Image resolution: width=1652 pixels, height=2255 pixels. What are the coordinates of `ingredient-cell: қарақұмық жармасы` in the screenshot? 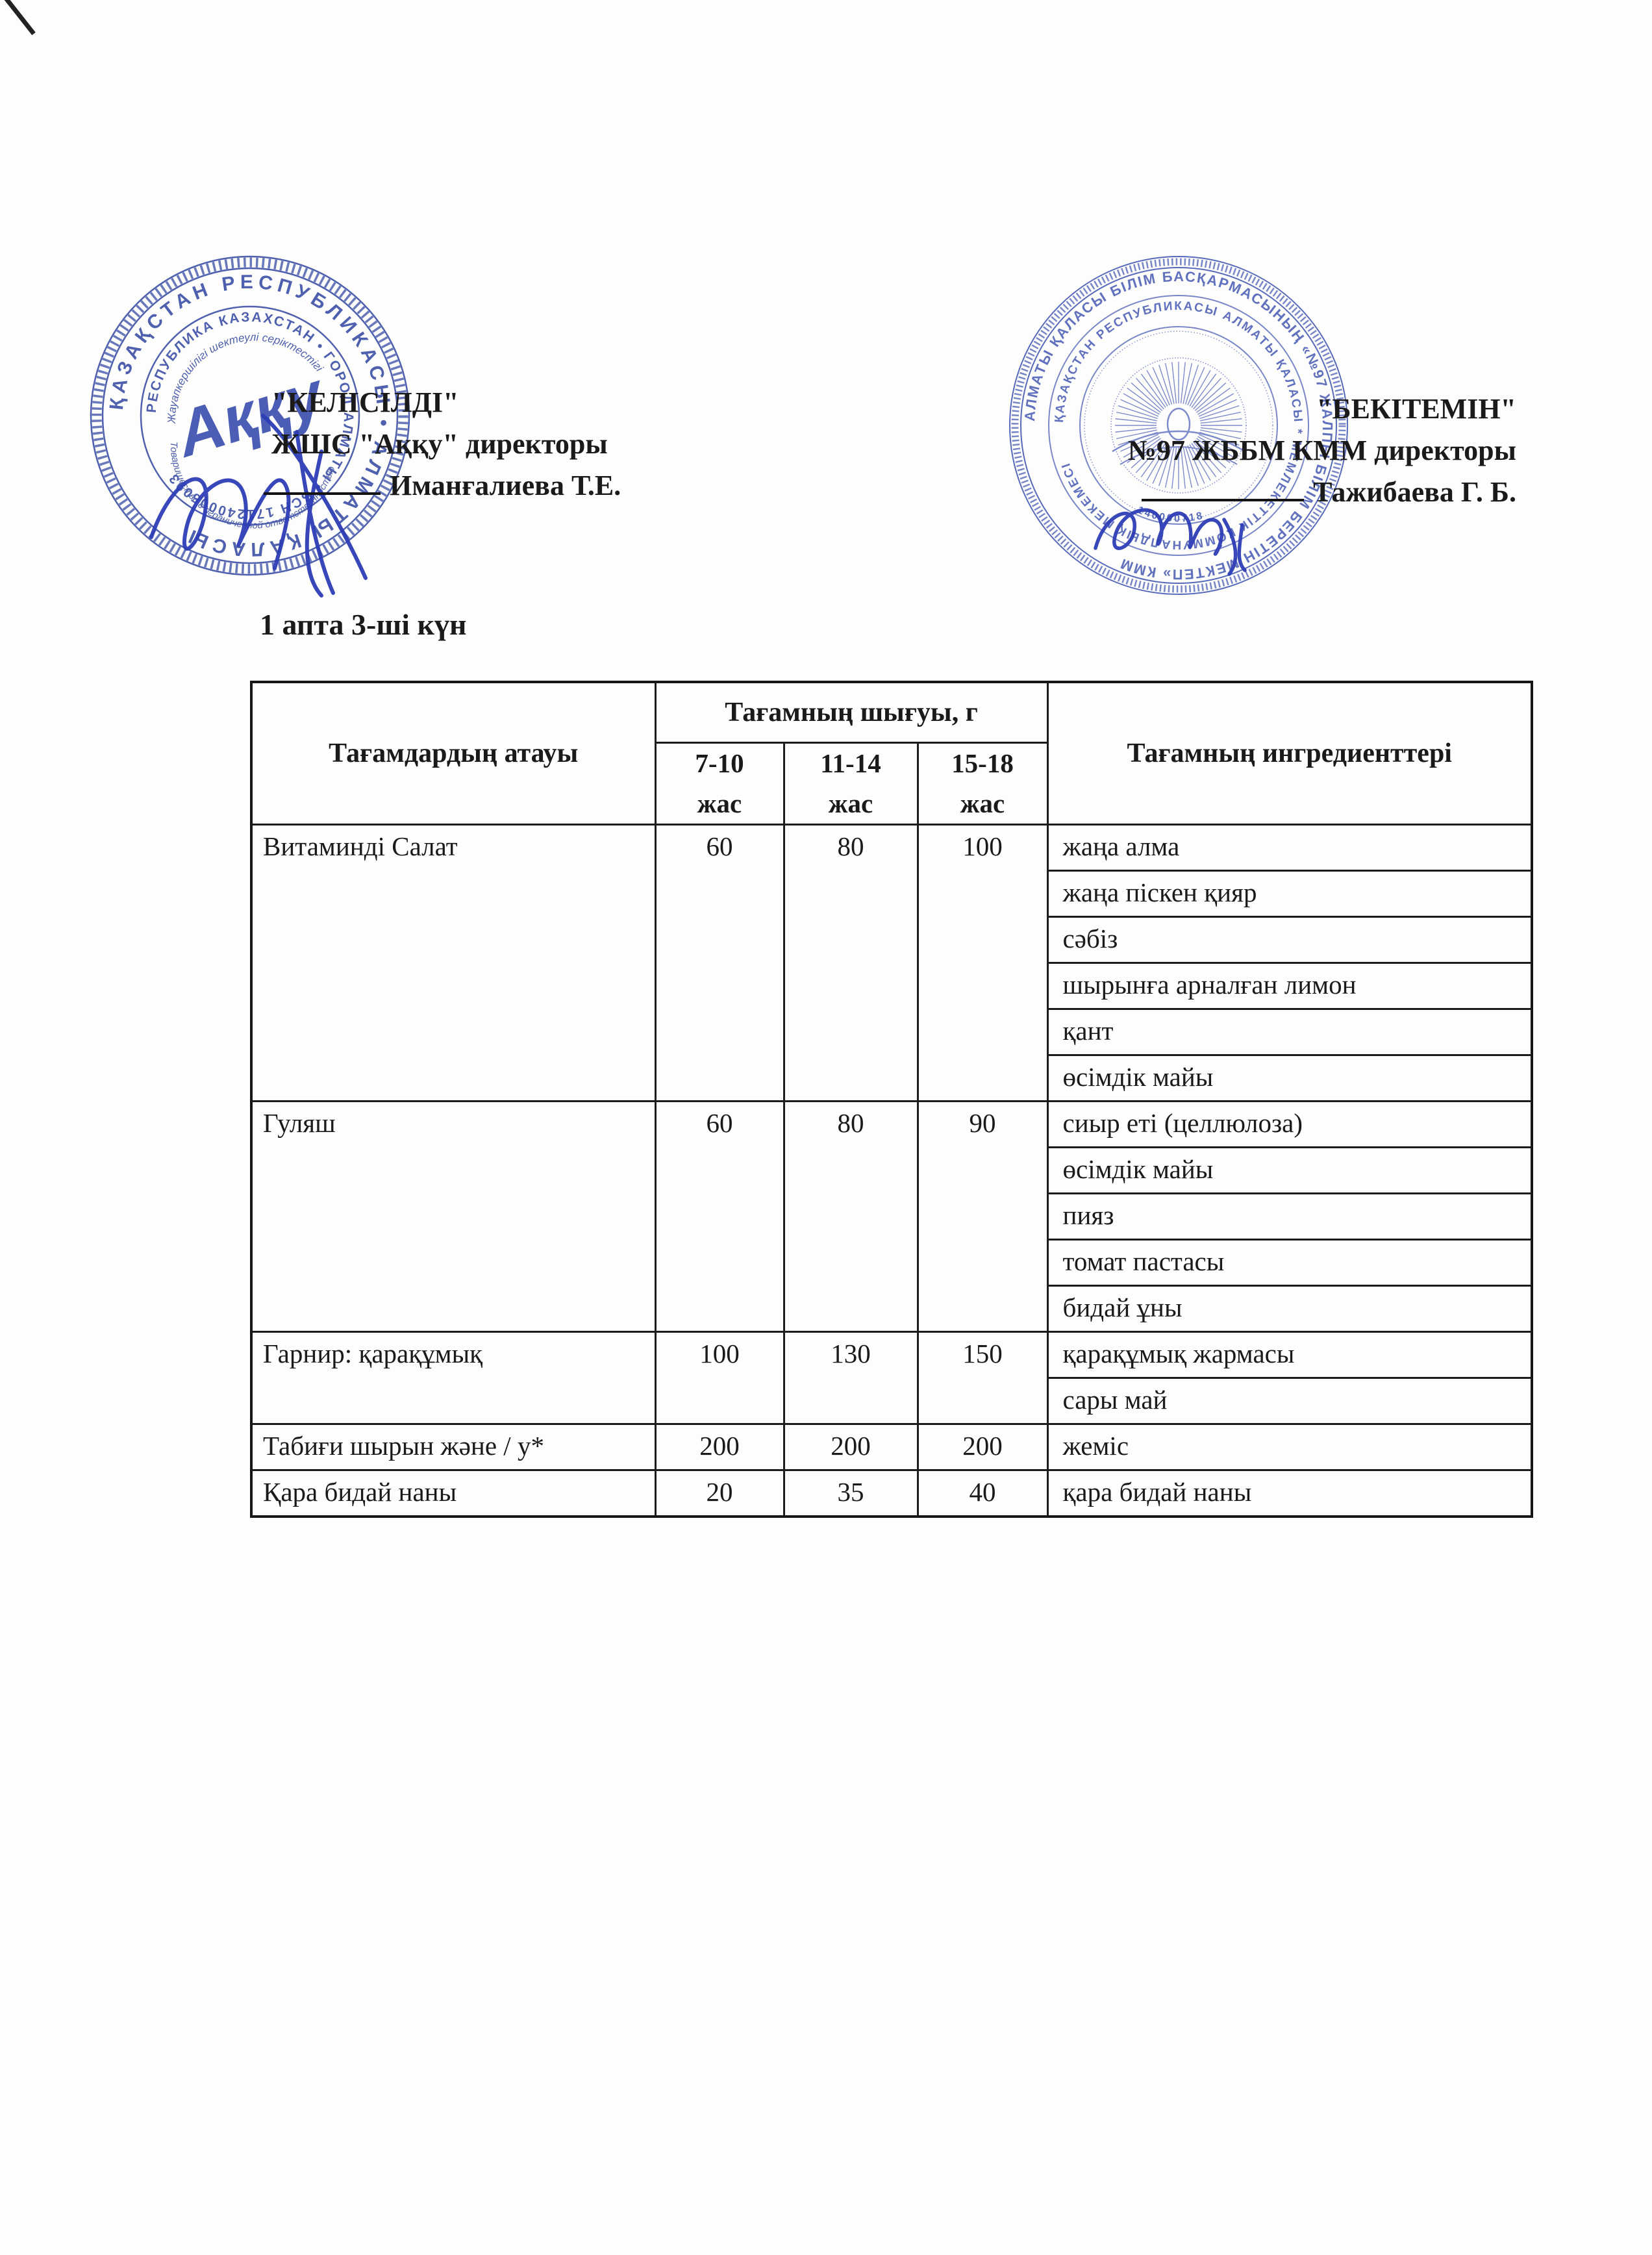 It's located at (1290, 1355).